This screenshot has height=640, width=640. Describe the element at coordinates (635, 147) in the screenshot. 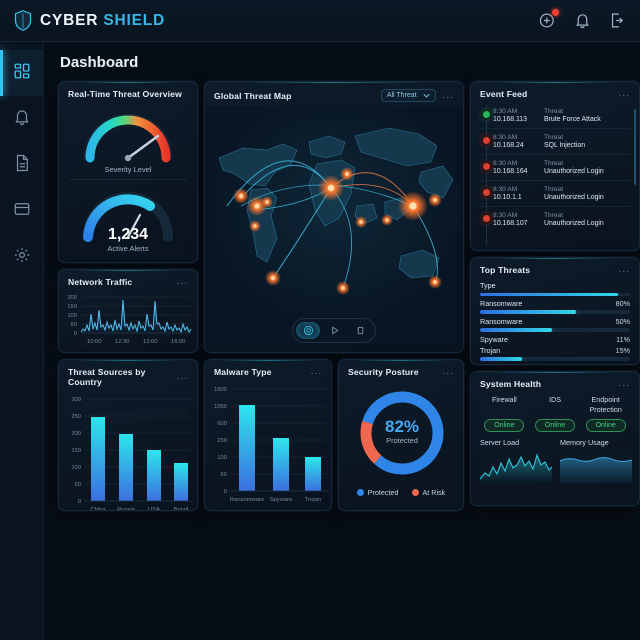

I see `scrollbar-thumb` at that location.